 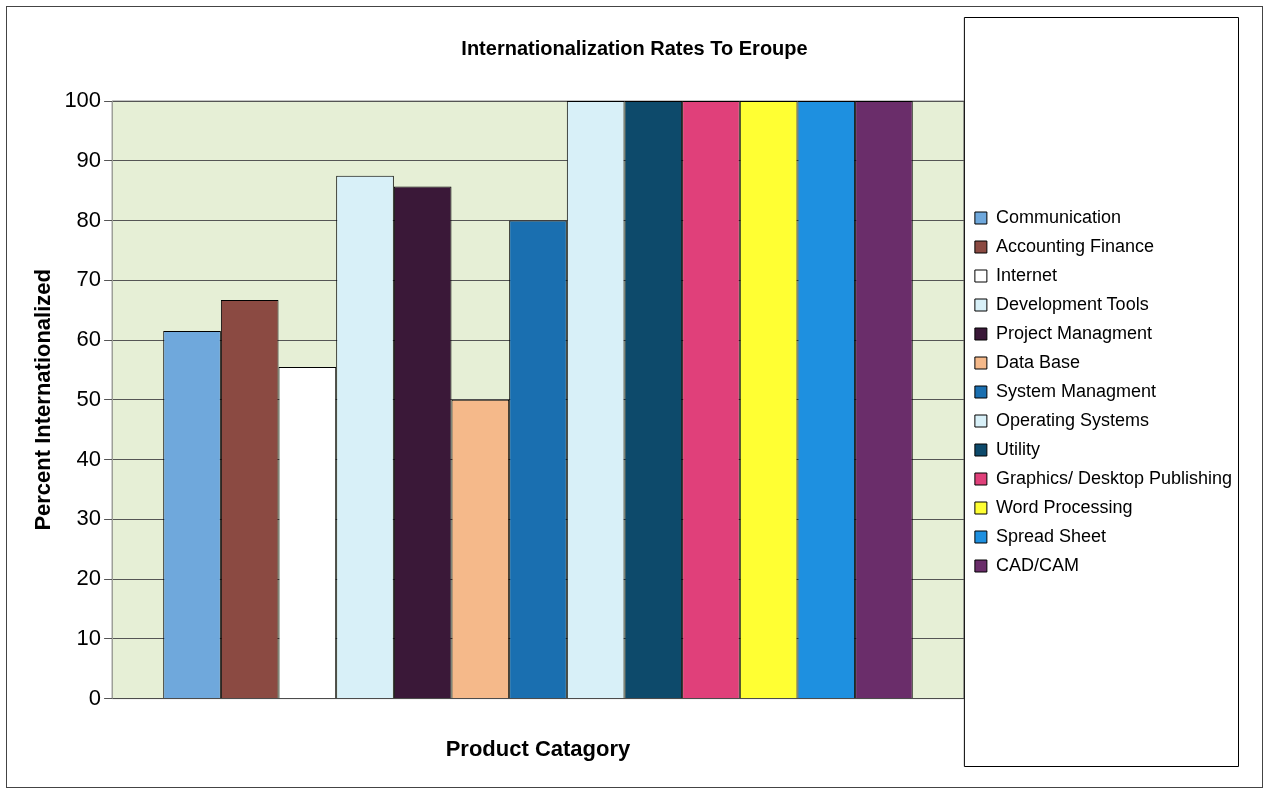 What do you see at coordinates (1073, 332) in the screenshot?
I see `legend-label: Project Managment` at bounding box center [1073, 332].